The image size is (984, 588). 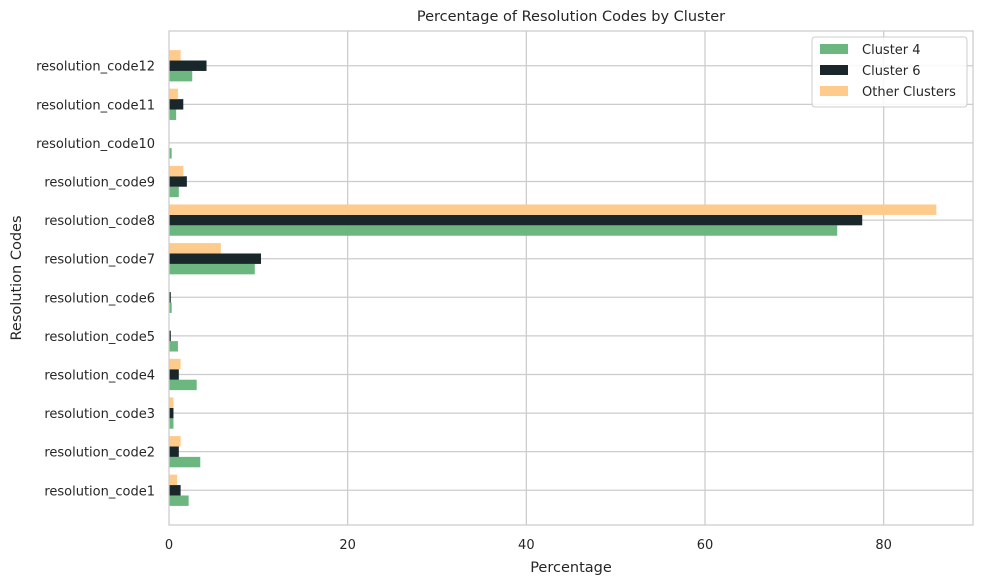 What do you see at coordinates (891, 50) in the screenshot?
I see `legend-label: Cluster 4` at bounding box center [891, 50].